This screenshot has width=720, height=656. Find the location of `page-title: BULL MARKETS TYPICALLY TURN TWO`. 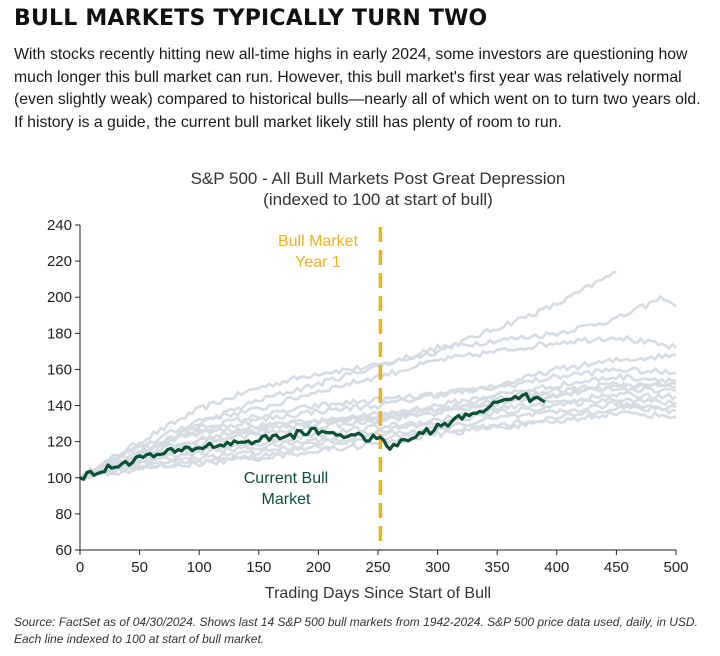

page-title: BULL MARKETS TYPICALLY TURN TWO is located at coordinates (251, 18).